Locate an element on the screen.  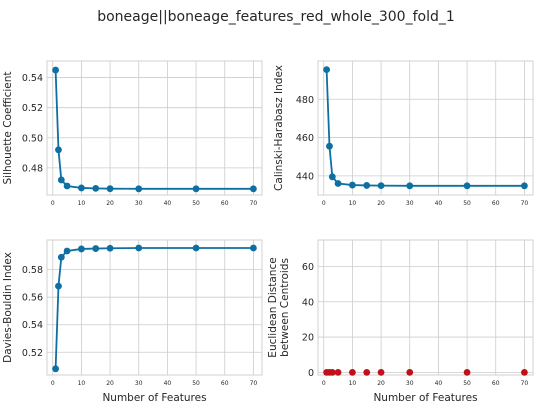
y-tick-label: 0.48 is located at coordinates (32, 168).